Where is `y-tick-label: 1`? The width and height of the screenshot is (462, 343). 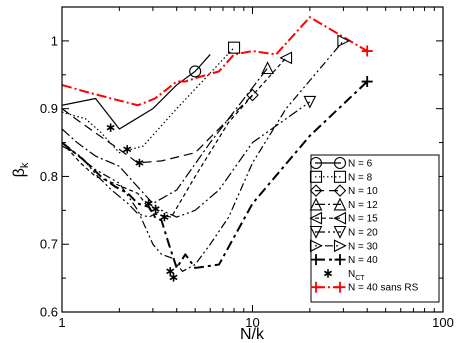 y-tick-label: 1 is located at coordinates (54, 40).